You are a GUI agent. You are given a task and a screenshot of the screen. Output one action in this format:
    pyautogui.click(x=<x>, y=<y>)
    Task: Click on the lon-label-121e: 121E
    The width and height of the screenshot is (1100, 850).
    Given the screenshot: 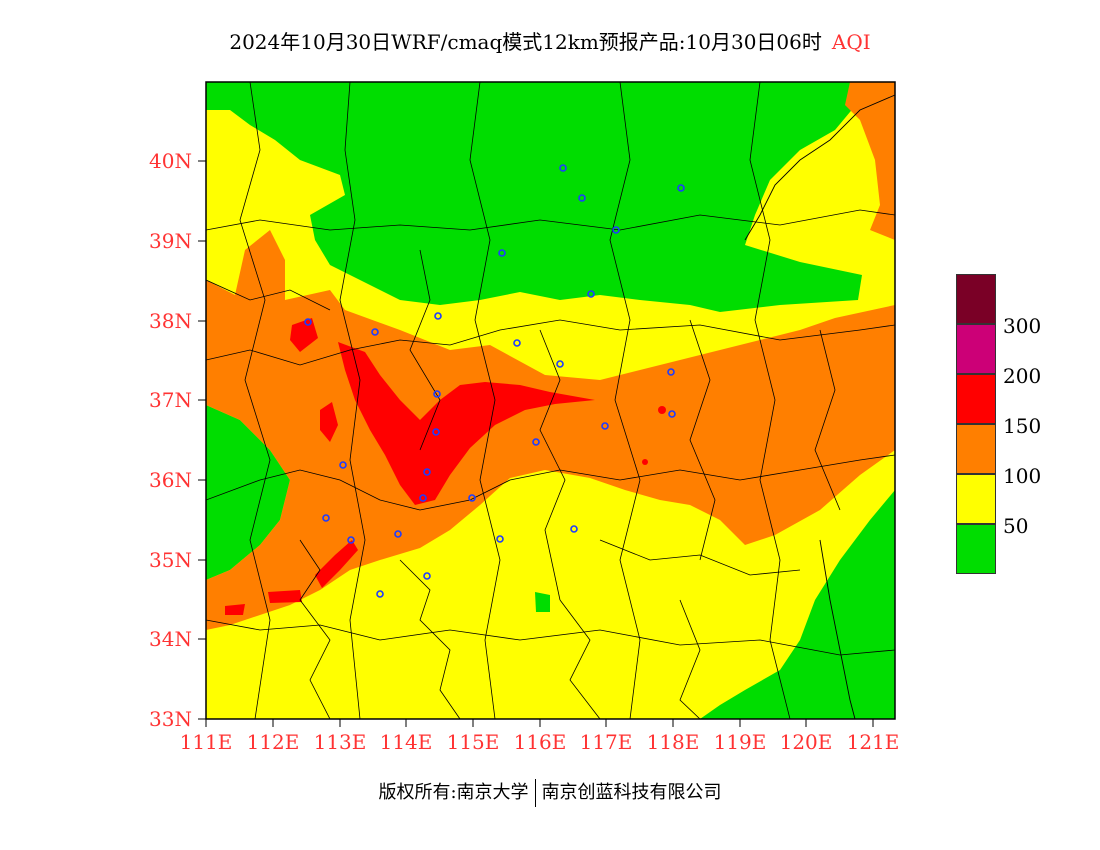 What is the action you would take?
    pyautogui.click(x=873, y=742)
    